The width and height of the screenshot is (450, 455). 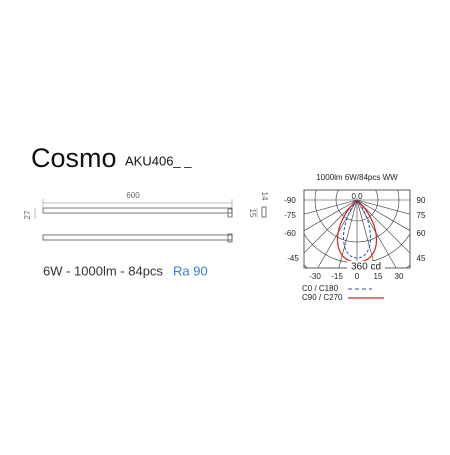 I want to click on axis-label: -15, so click(x=337, y=276).